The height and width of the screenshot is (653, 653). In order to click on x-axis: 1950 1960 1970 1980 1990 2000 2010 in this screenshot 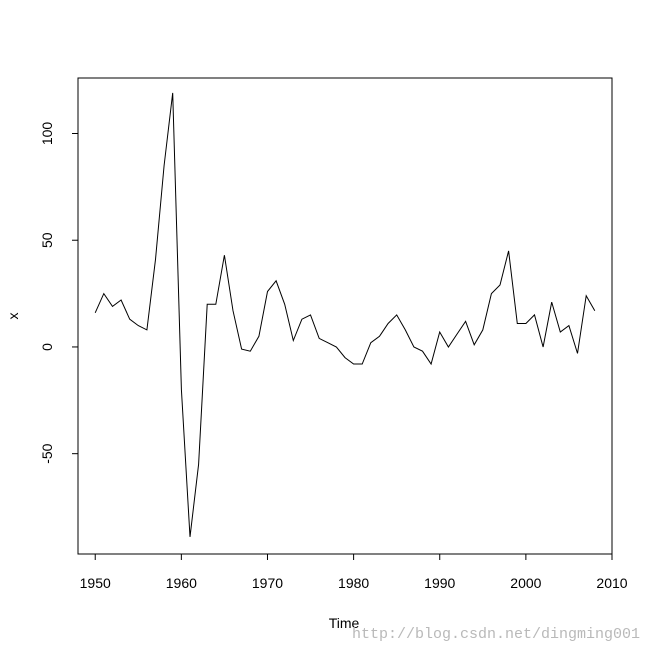, I will do `click(354, 572)`.